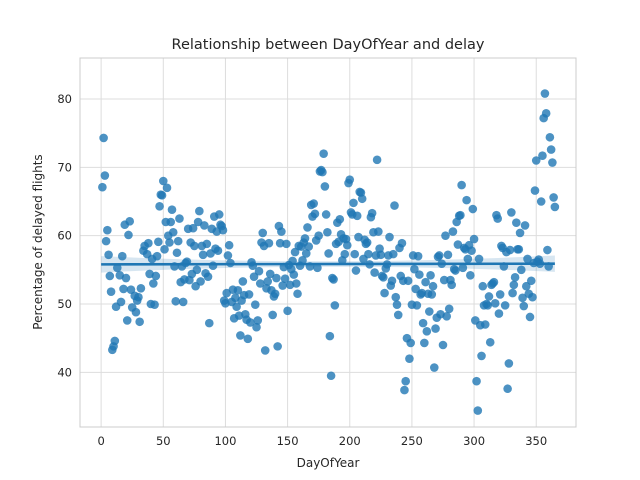 The height and width of the screenshot is (480, 640). What do you see at coordinates (328, 463) in the screenshot?
I see `x-axis-label: DayOfYear` at bounding box center [328, 463].